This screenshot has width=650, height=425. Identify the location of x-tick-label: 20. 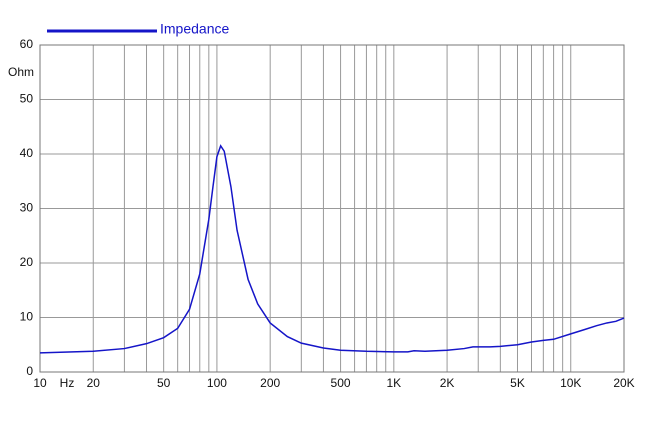
(94, 383).